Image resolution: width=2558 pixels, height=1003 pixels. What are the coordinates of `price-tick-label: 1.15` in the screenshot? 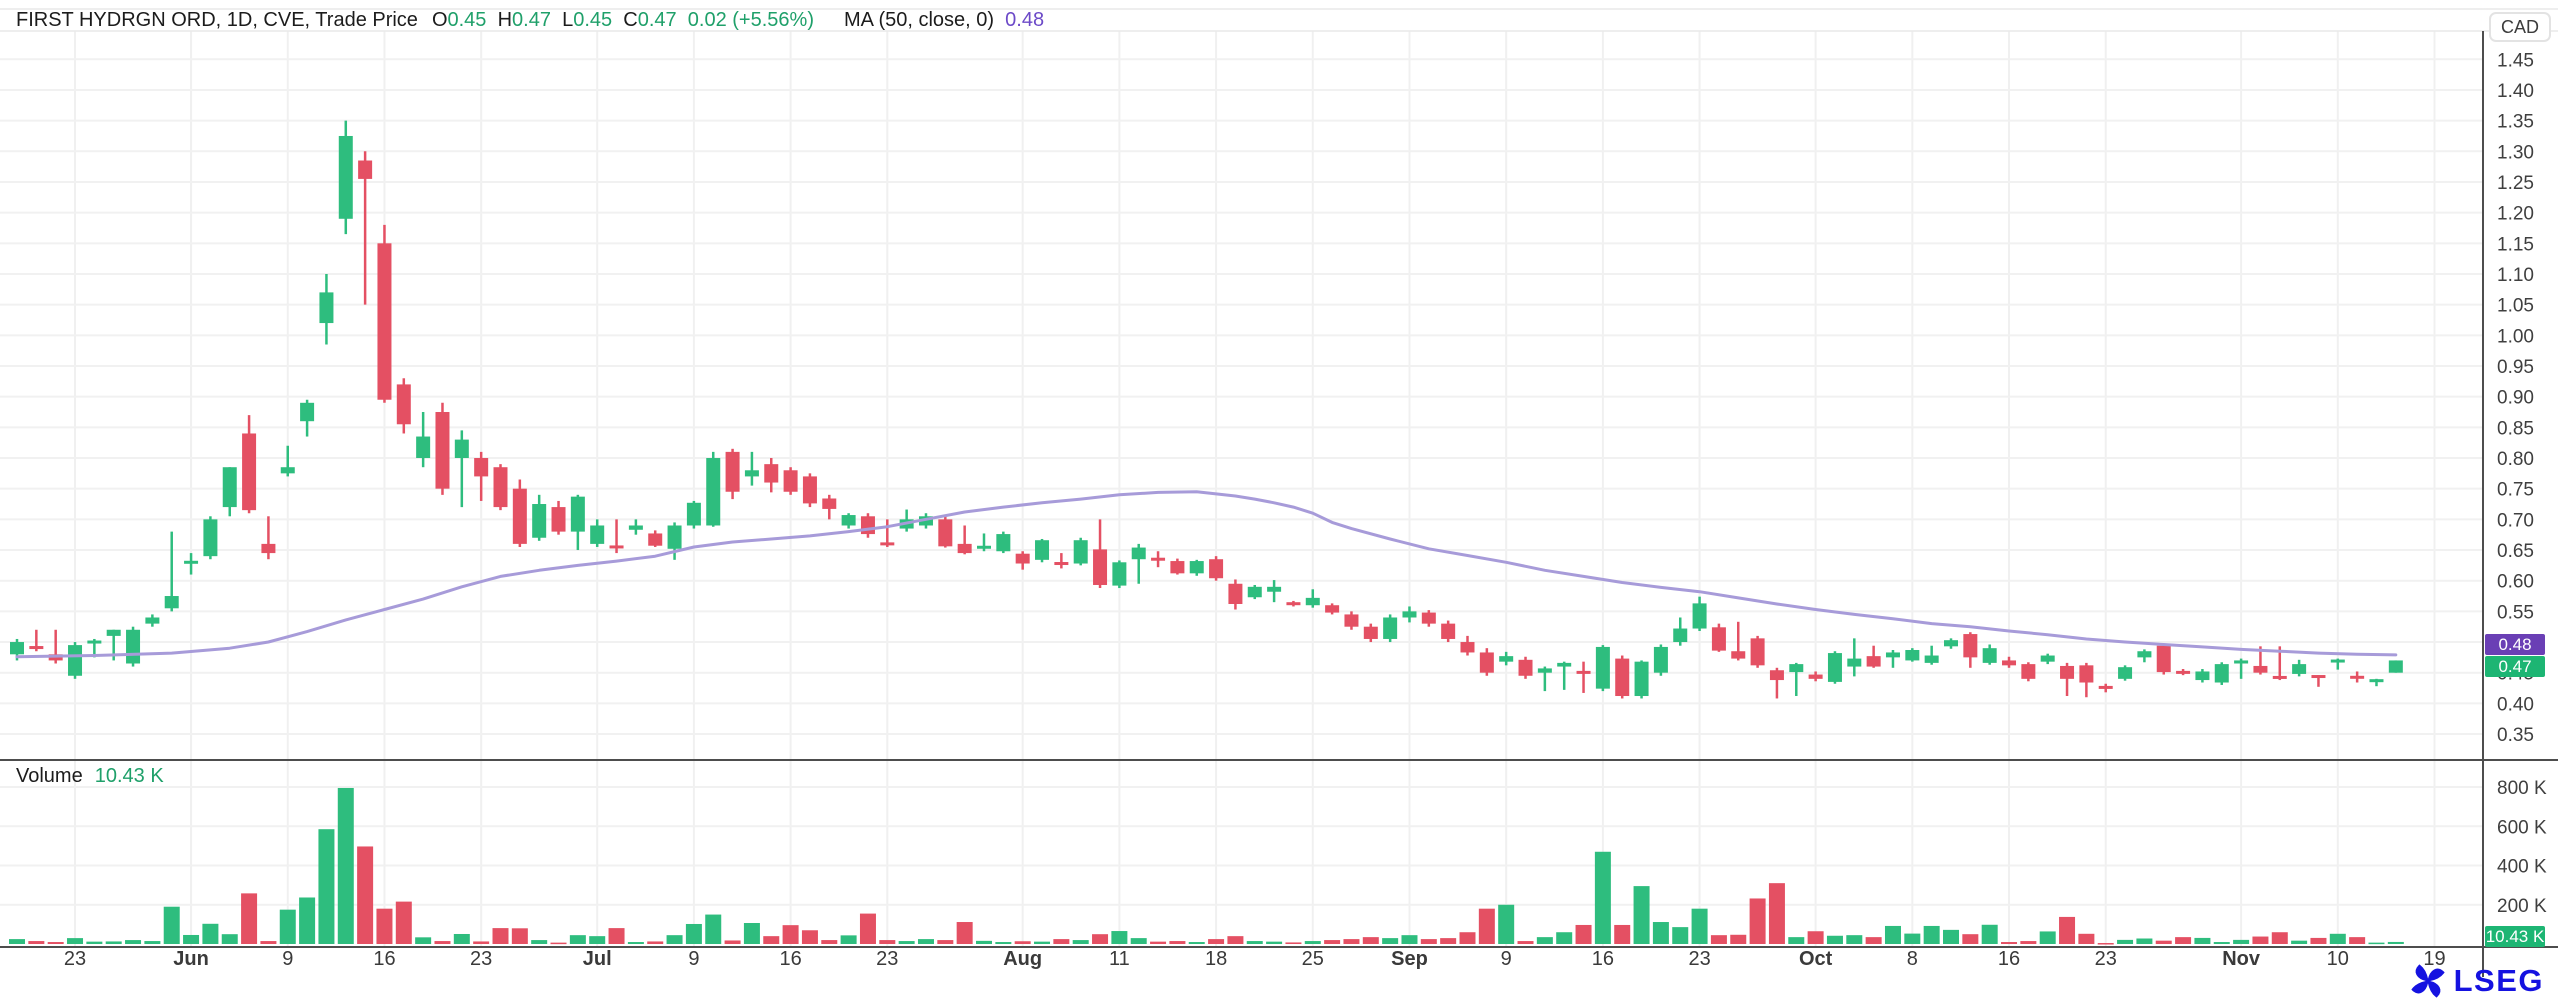 It's located at (2515, 244).